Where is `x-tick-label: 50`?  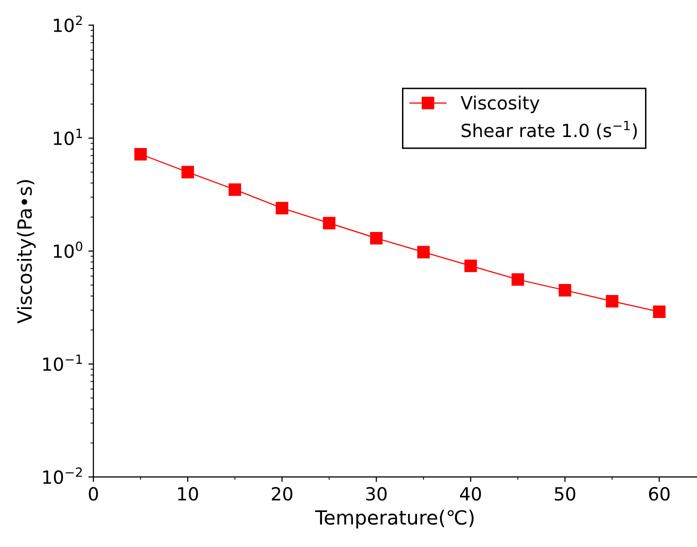
x-tick-label: 50 is located at coordinates (565, 494).